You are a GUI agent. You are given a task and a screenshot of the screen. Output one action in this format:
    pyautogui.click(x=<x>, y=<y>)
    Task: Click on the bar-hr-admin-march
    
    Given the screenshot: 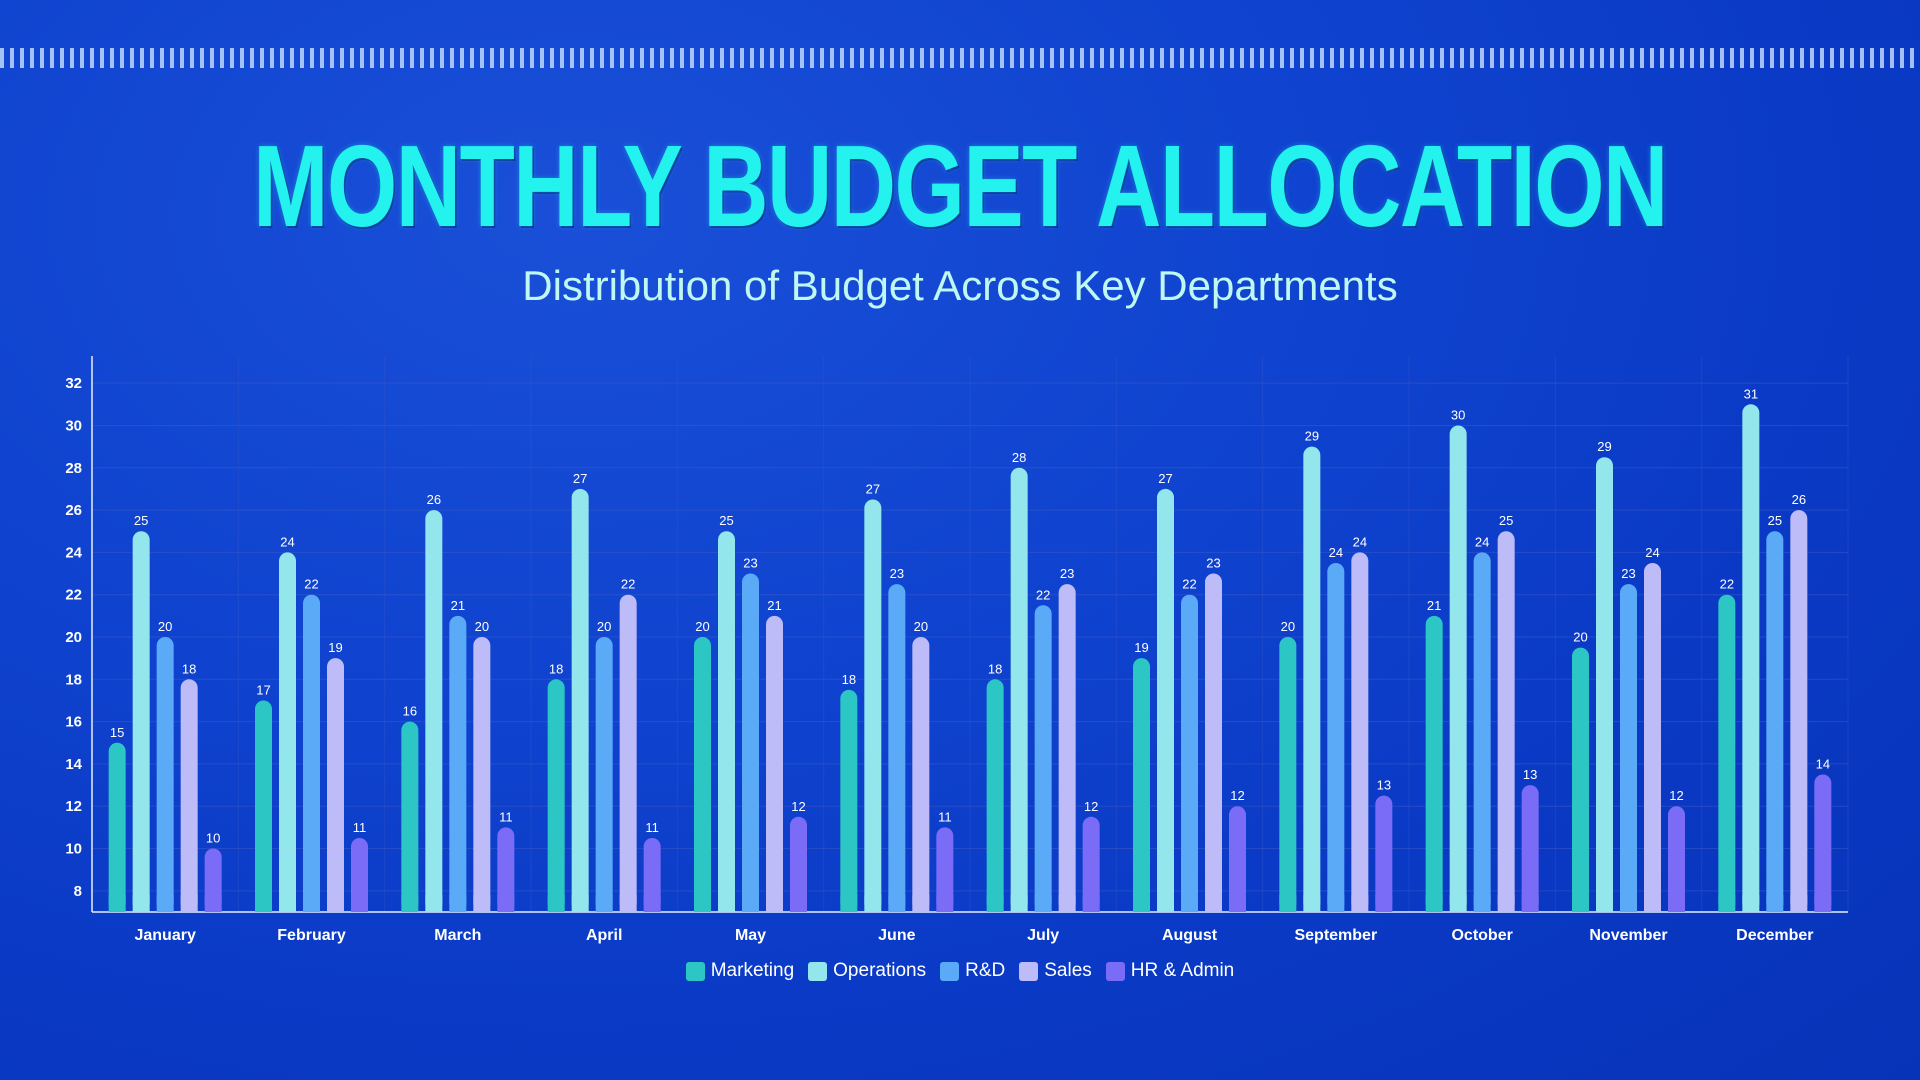 What is the action you would take?
    pyautogui.click(x=506, y=869)
    